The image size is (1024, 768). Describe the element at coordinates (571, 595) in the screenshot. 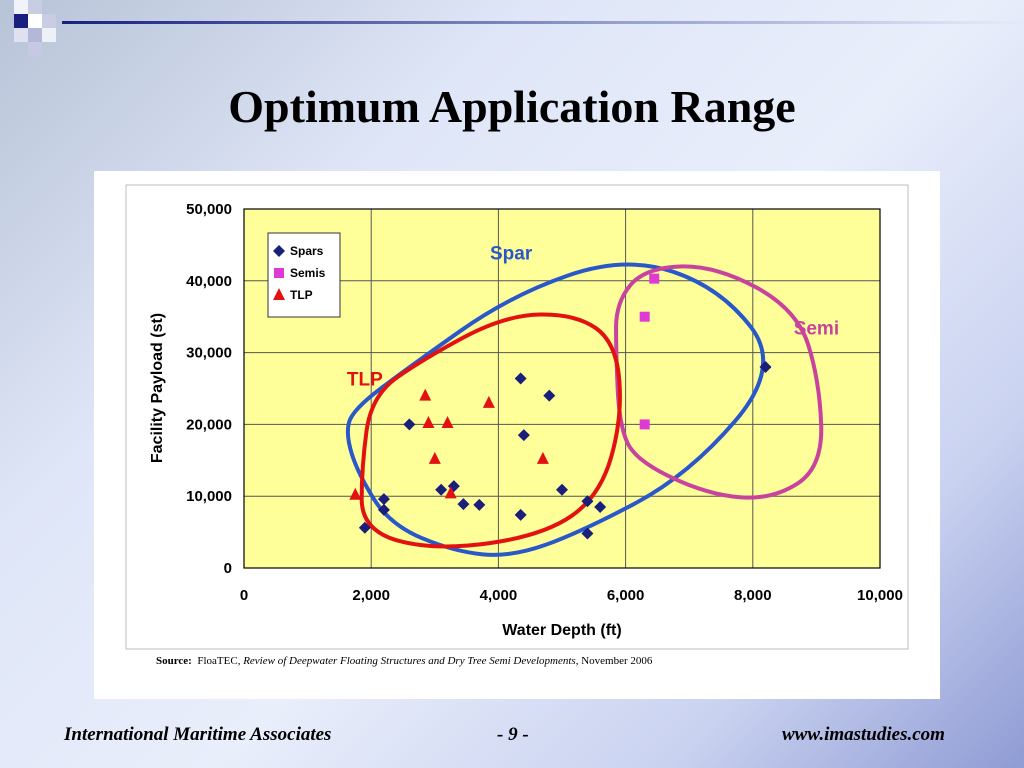

I see `x-tick-labels: 0 2,000 4,000 6,000 8,000 10,000` at that location.